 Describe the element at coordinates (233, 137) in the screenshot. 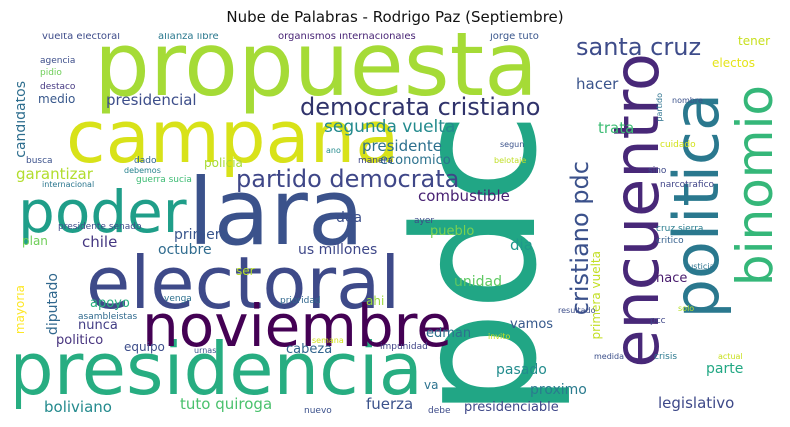

I see `word-campana: campana` at that location.